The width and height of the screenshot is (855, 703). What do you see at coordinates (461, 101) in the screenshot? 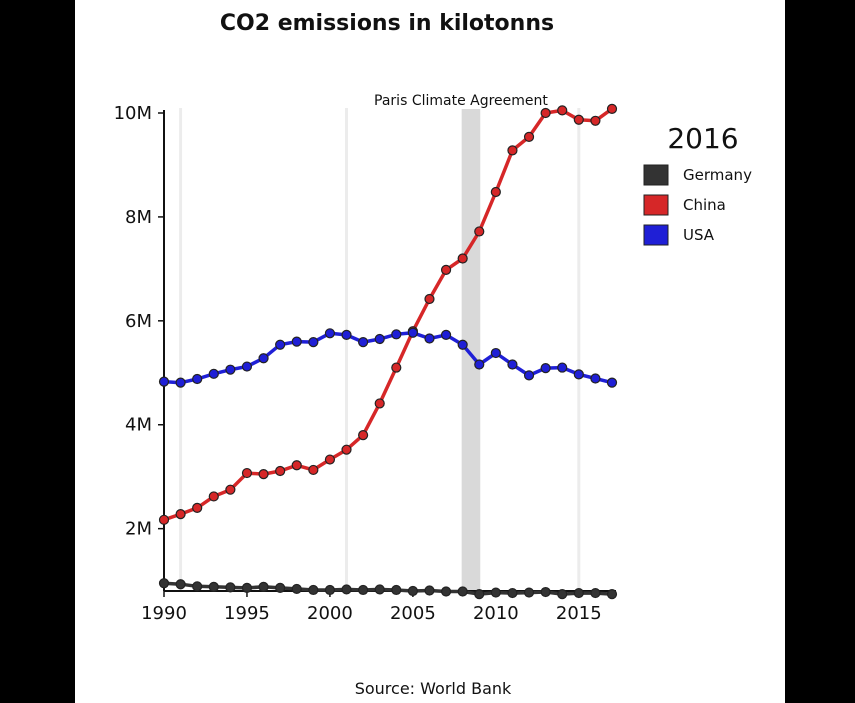
I see `annotation-label: Paris Climate Agreement` at bounding box center [461, 101].